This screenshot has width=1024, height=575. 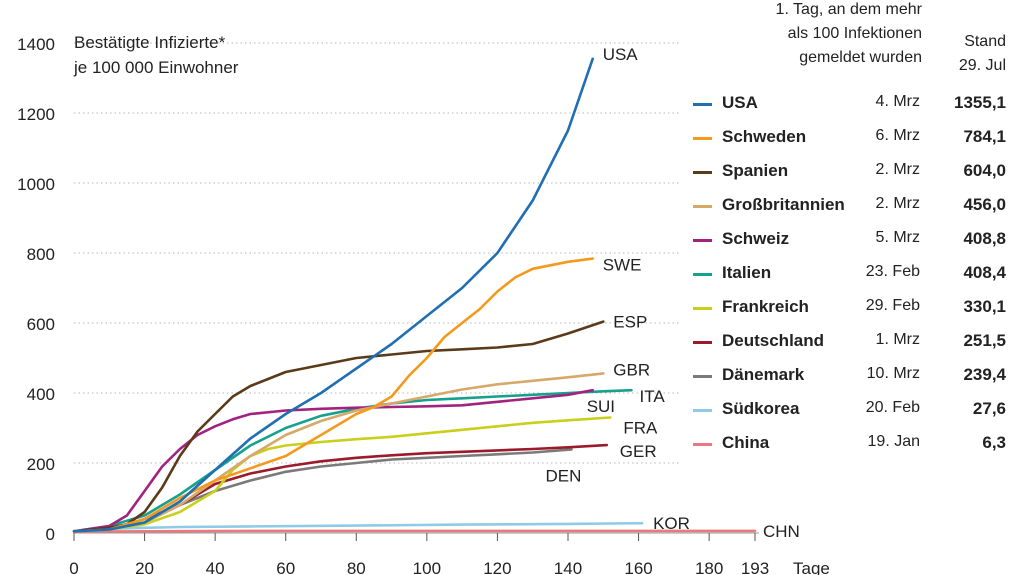 I want to click on x-tick-label: 20, so click(x=144, y=567).